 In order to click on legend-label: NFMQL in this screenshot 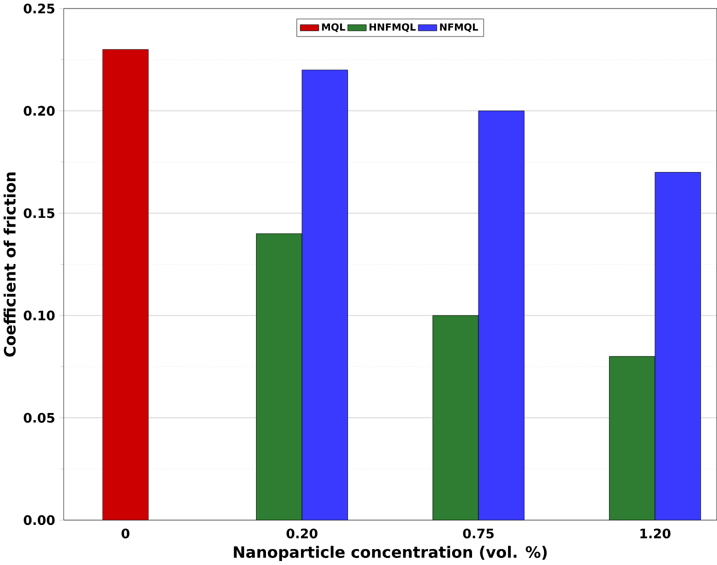, I will do `click(459, 28)`.